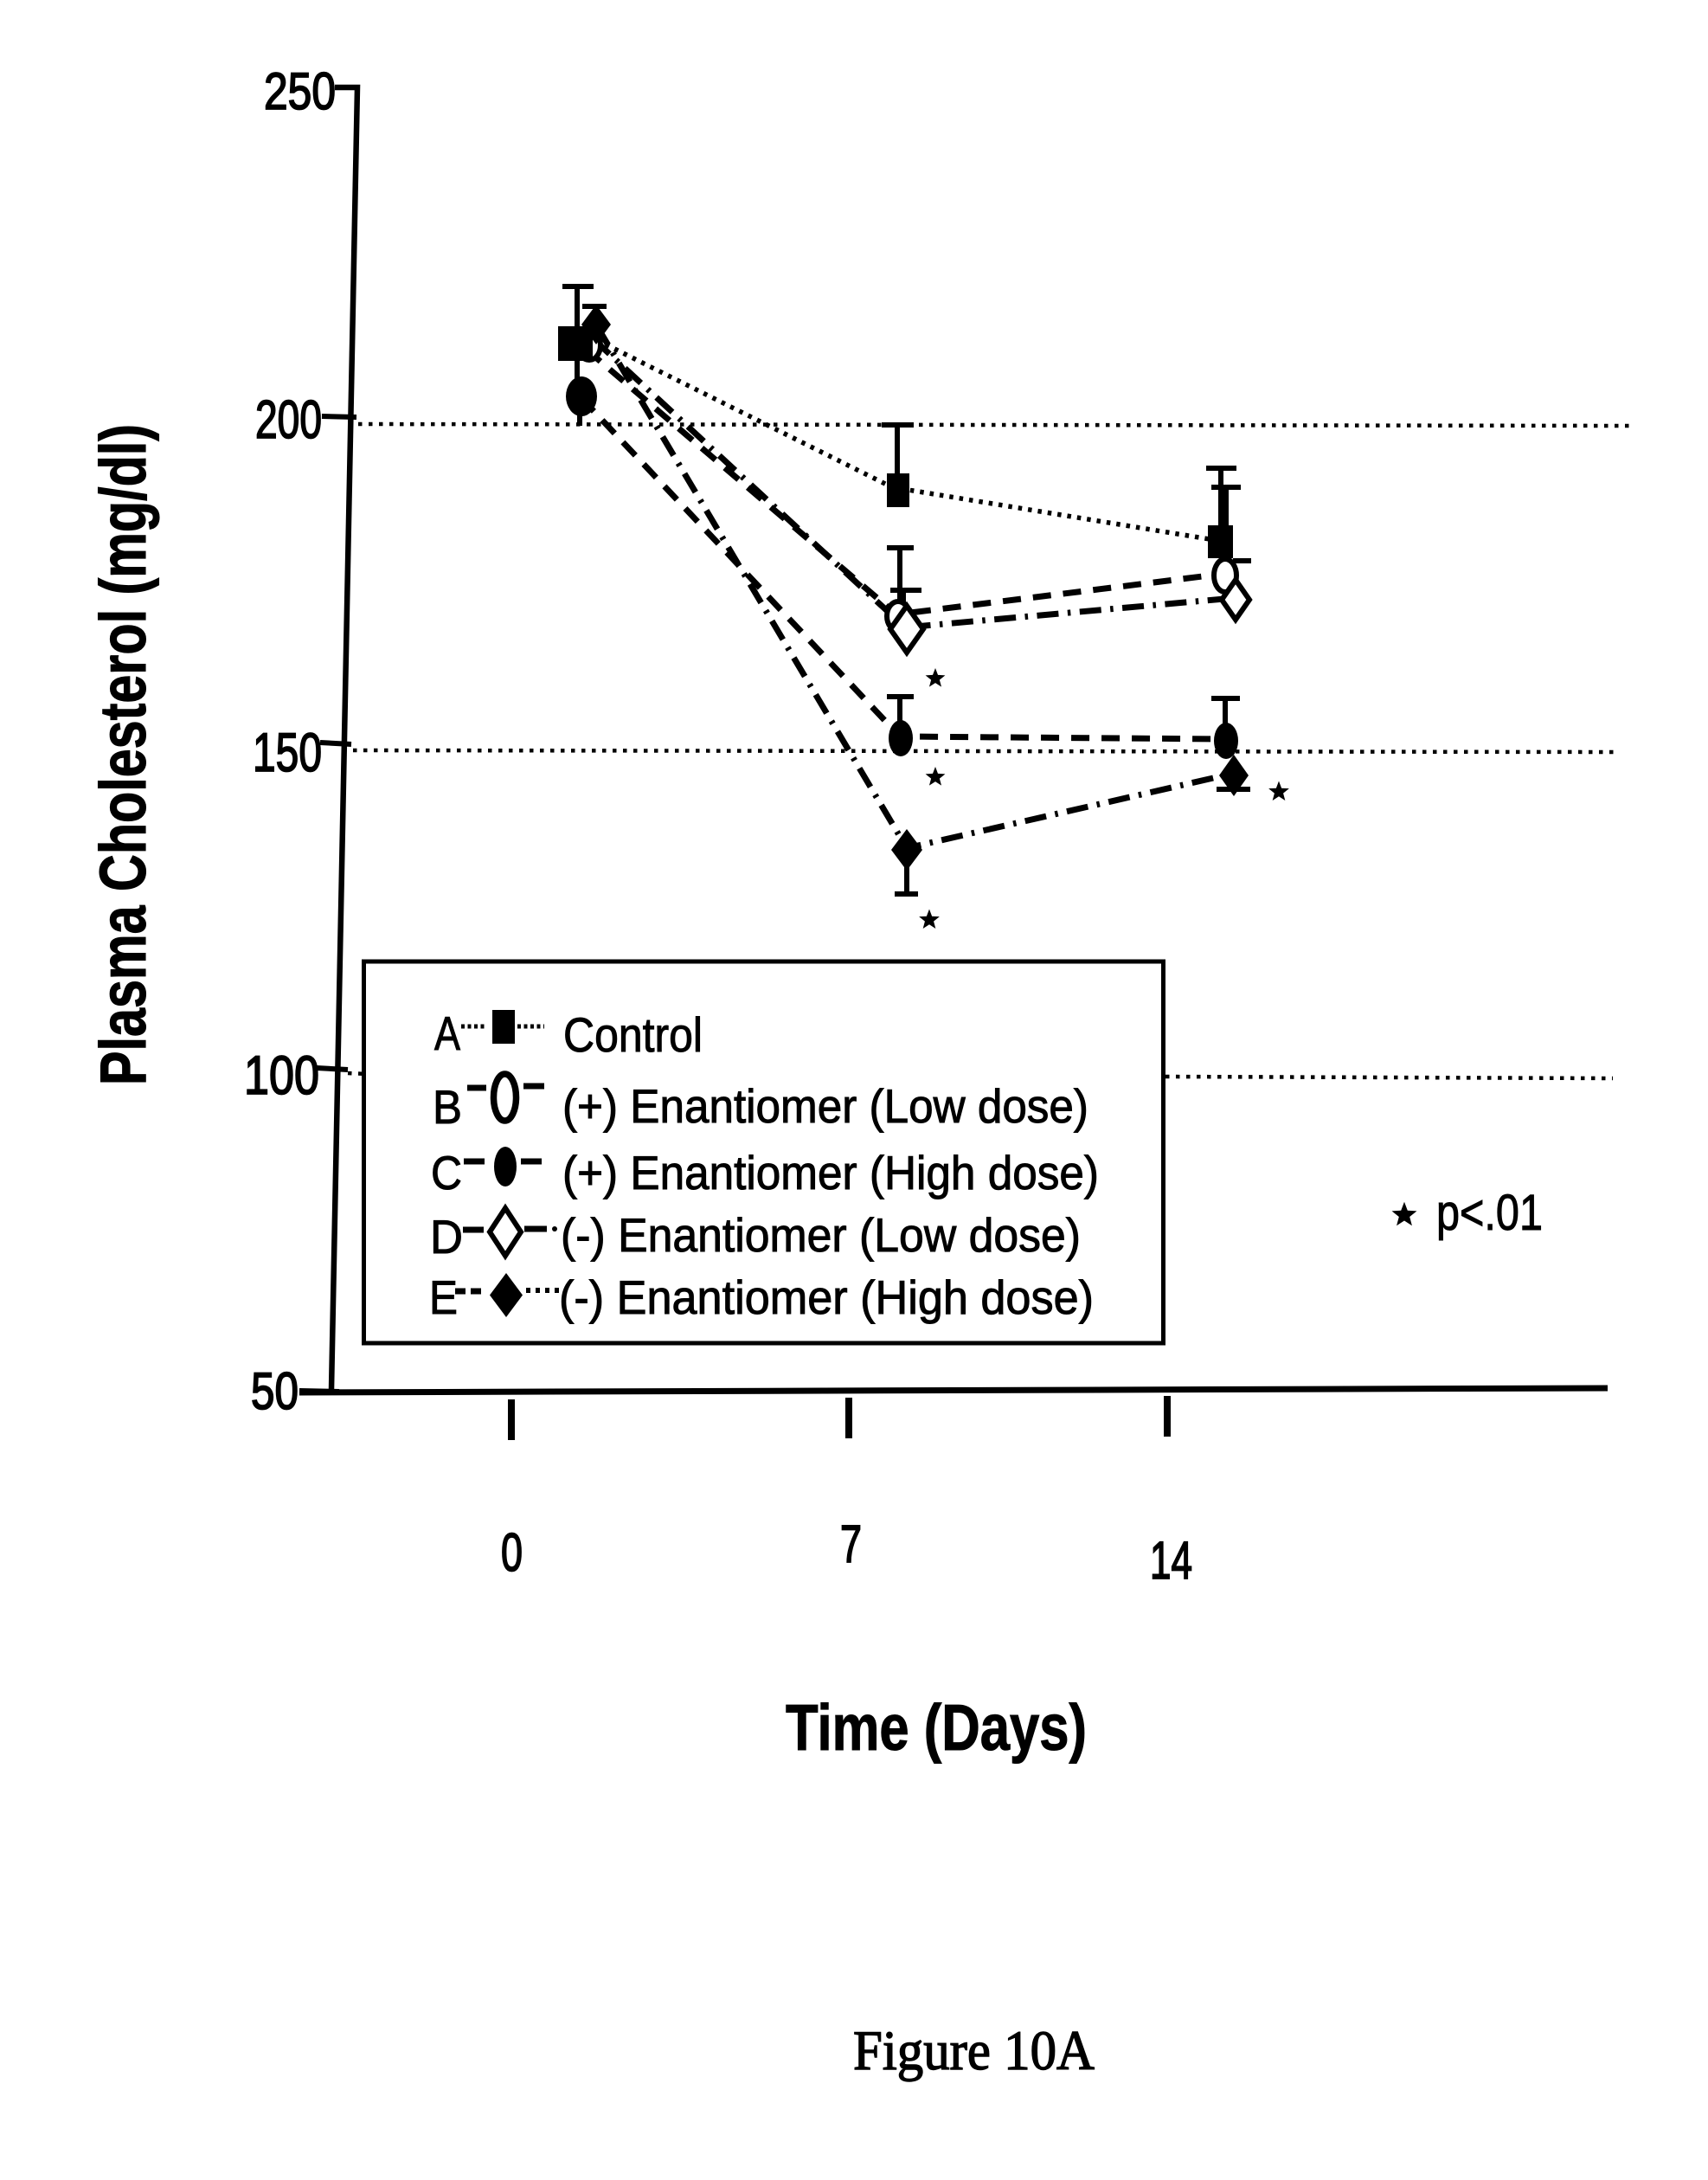 The image size is (1708, 2180). What do you see at coordinates (825, 1106) in the screenshot?
I see `svg-text: (+) Enantiomer (Low dose)` at bounding box center [825, 1106].